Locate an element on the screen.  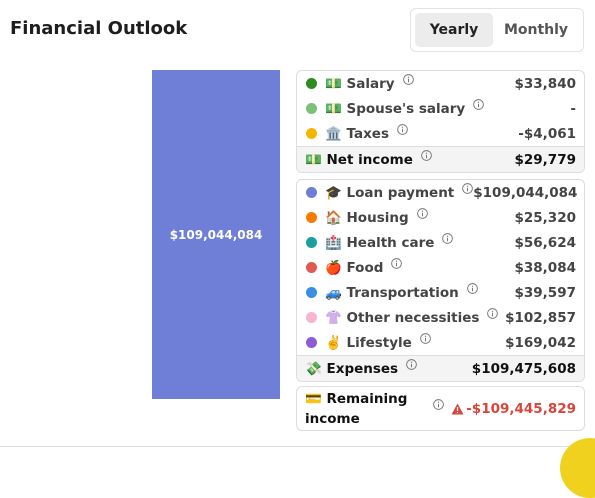
row-value: $169,042 is located at coordinates (540, 342).